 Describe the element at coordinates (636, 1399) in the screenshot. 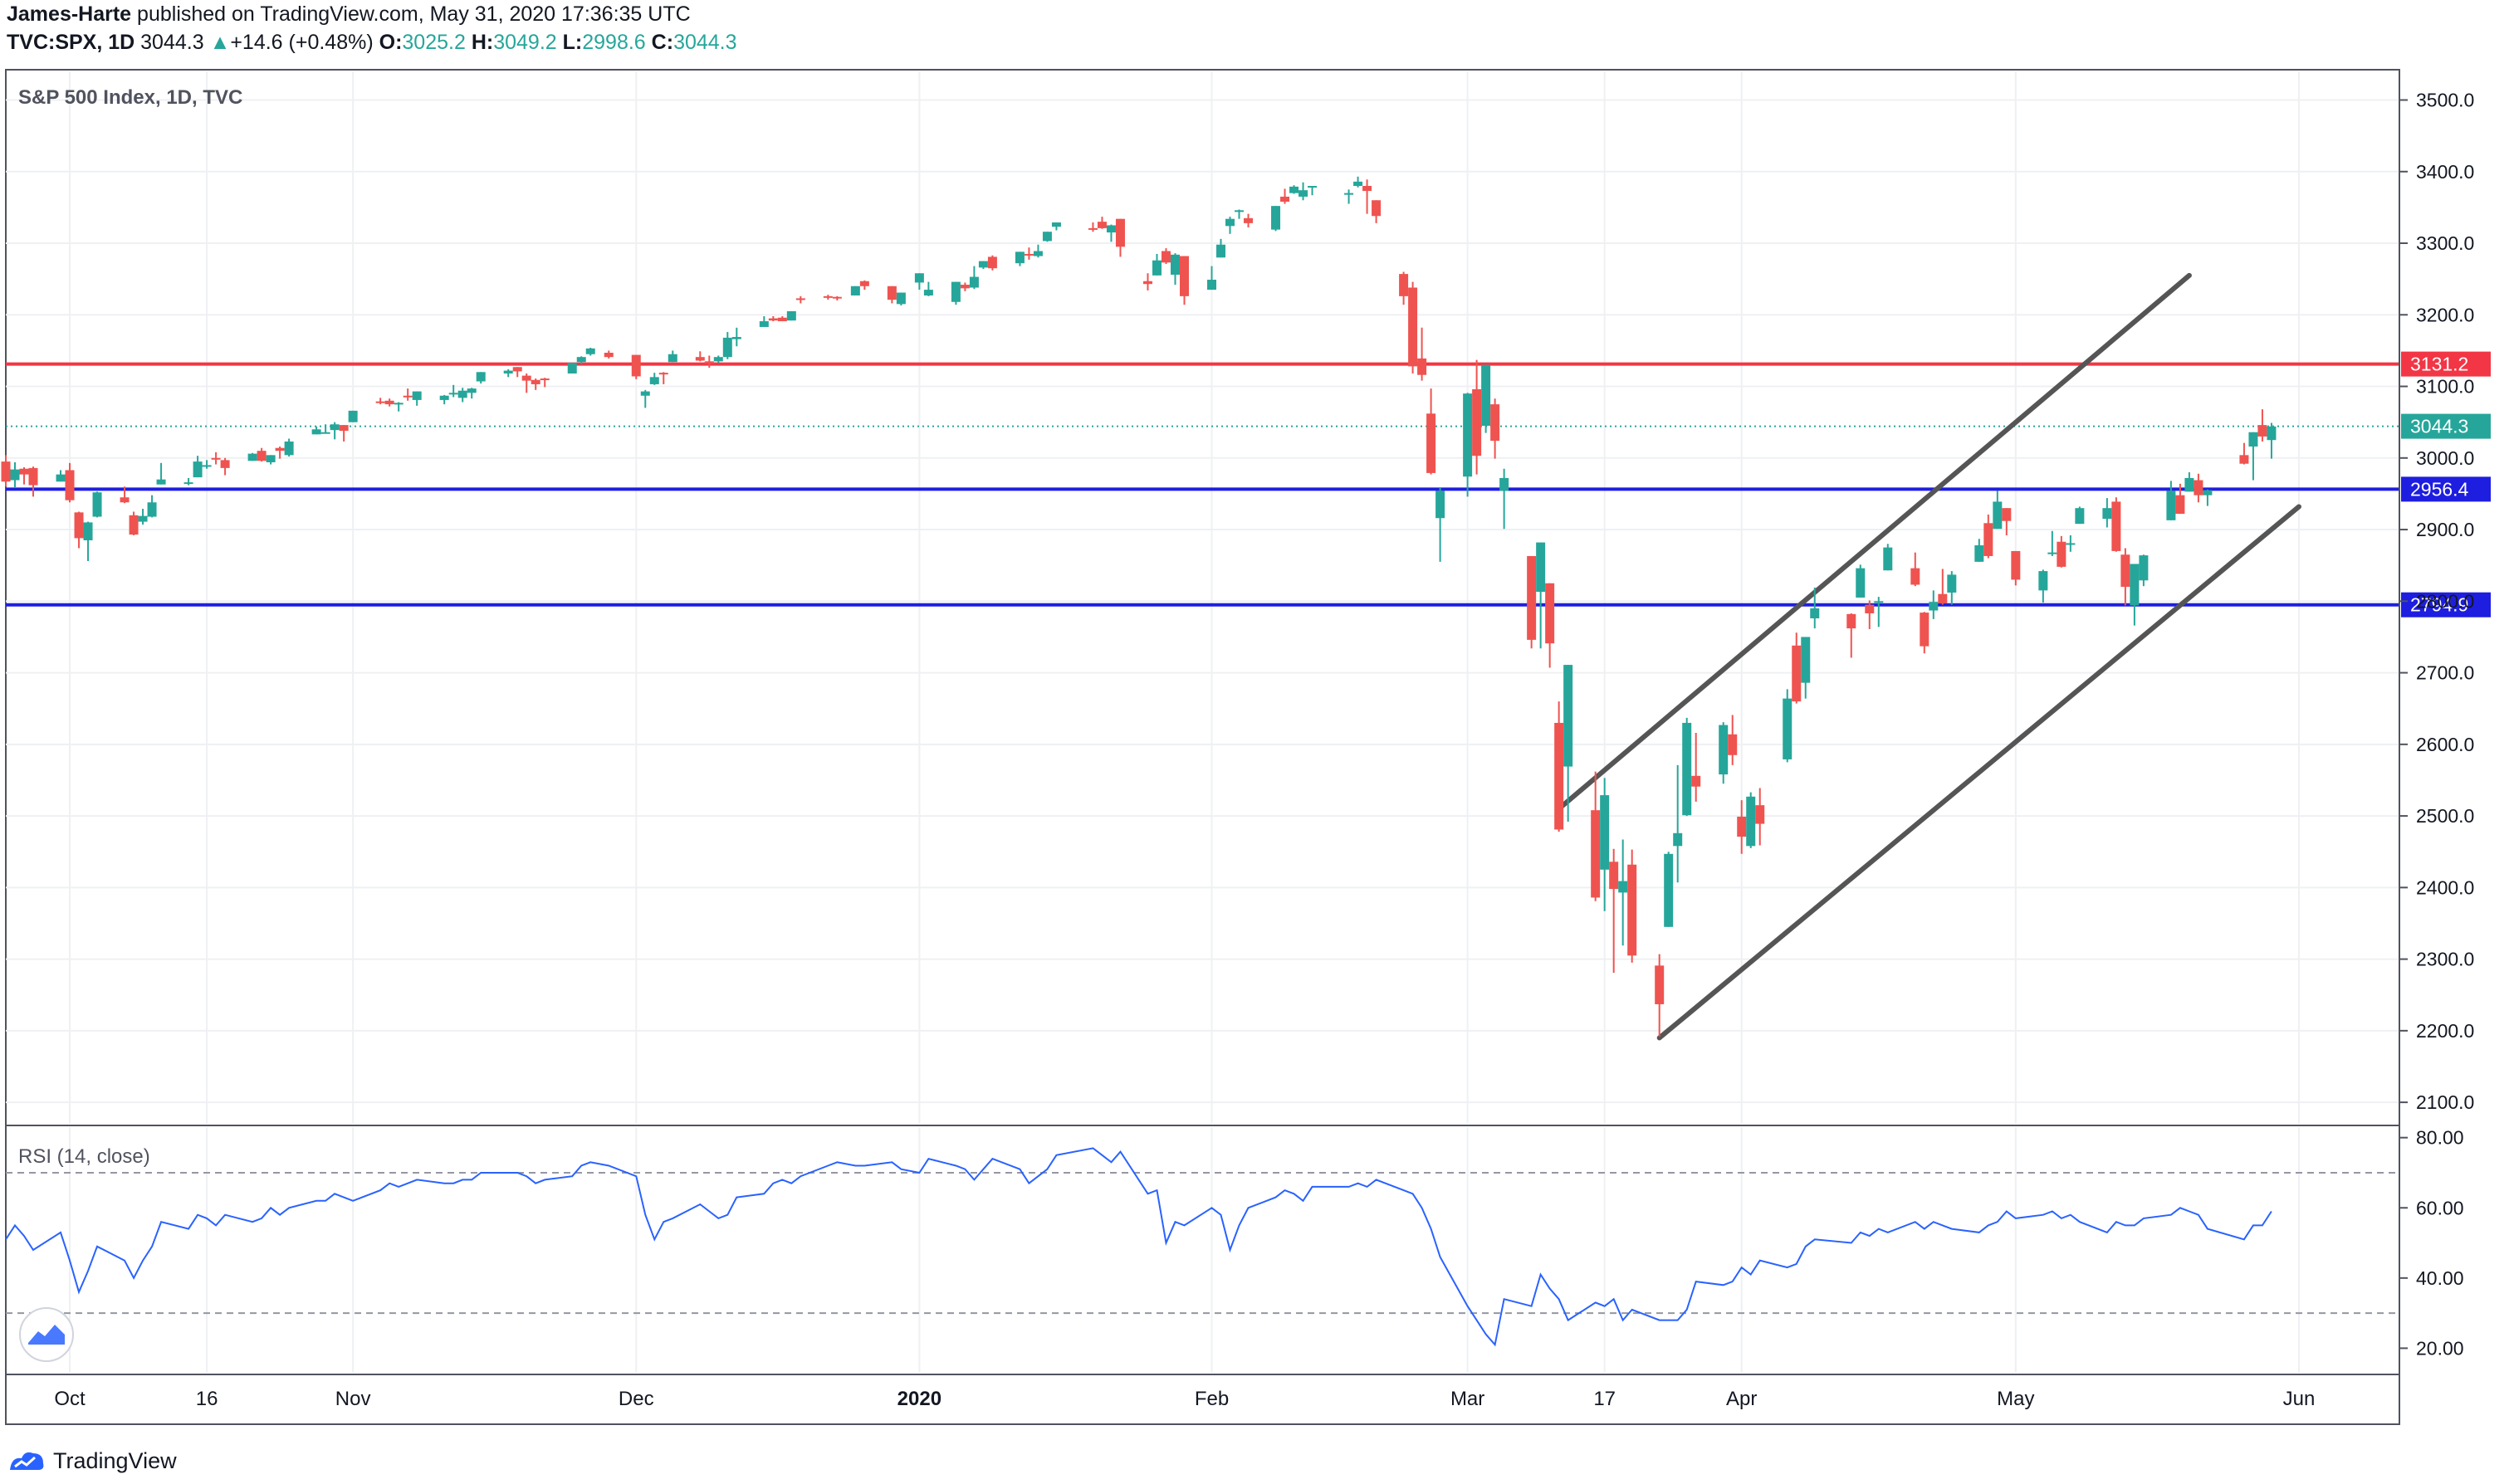

I see `time-tick-label: Dec` at that location.